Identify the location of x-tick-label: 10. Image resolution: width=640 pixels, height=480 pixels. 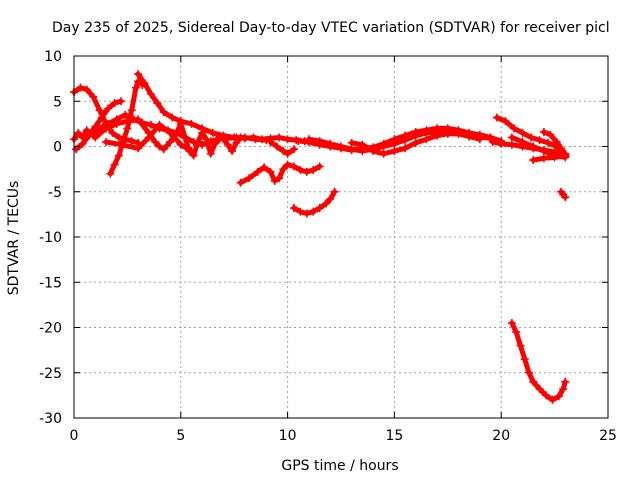
(288, 436).